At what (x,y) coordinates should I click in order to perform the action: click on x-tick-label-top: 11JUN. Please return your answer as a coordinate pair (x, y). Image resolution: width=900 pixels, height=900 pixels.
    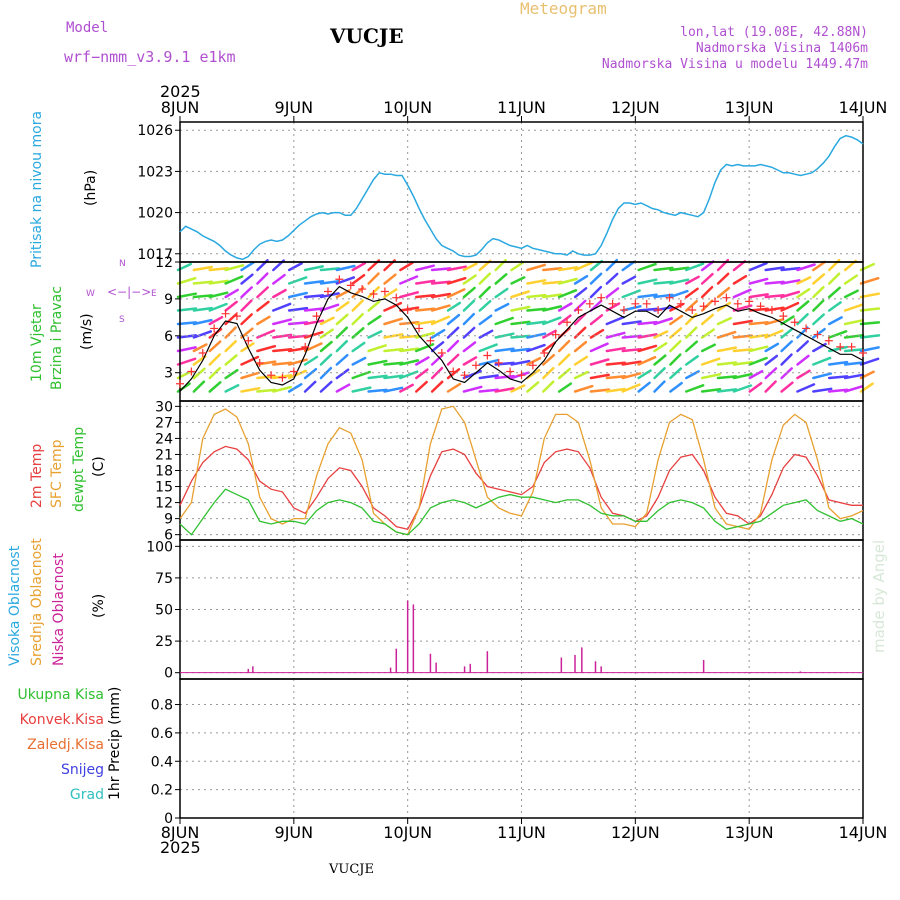
    Looking at the image, I should click on (521, 107).